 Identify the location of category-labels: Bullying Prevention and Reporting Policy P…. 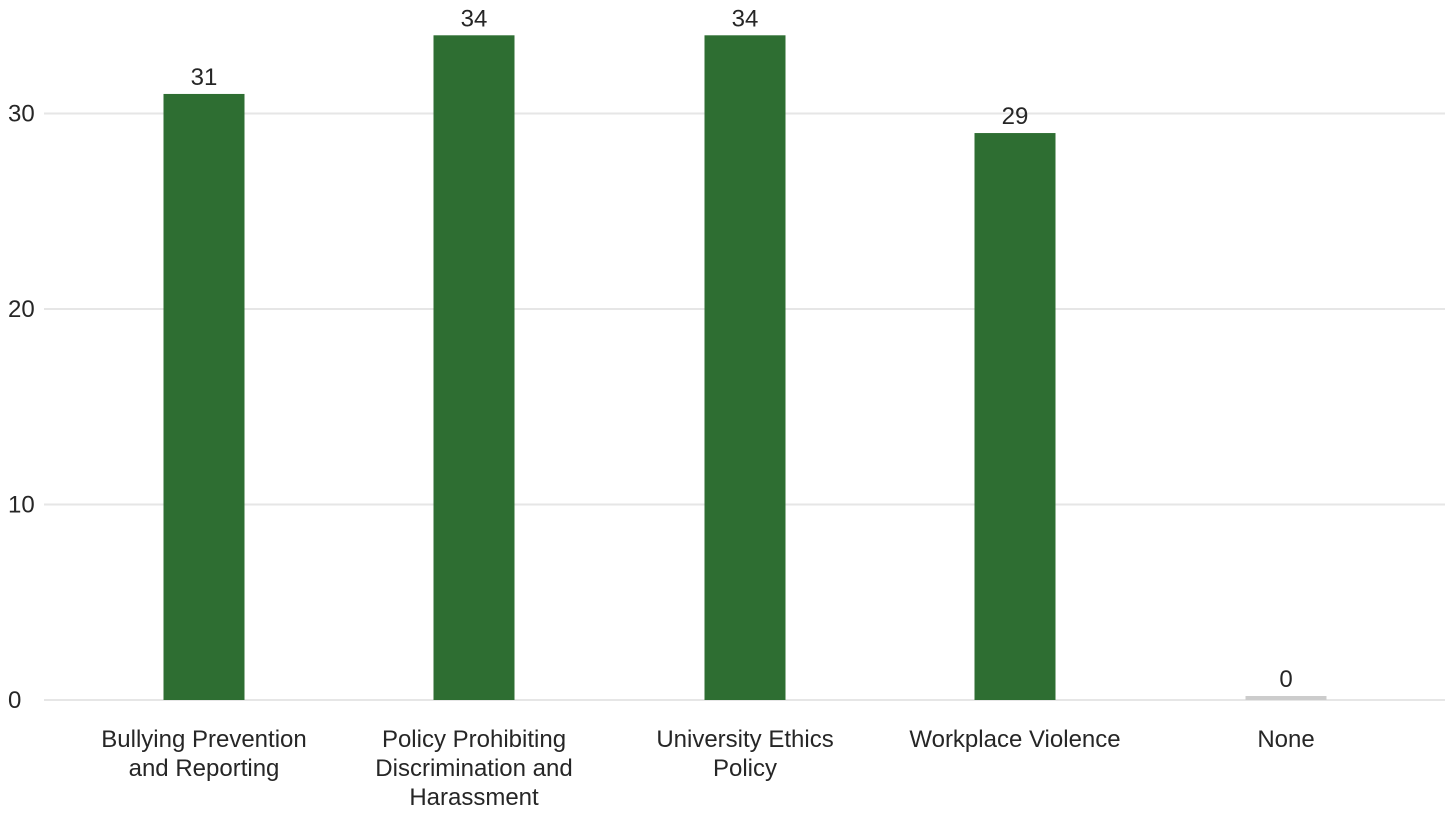
(707, 768).